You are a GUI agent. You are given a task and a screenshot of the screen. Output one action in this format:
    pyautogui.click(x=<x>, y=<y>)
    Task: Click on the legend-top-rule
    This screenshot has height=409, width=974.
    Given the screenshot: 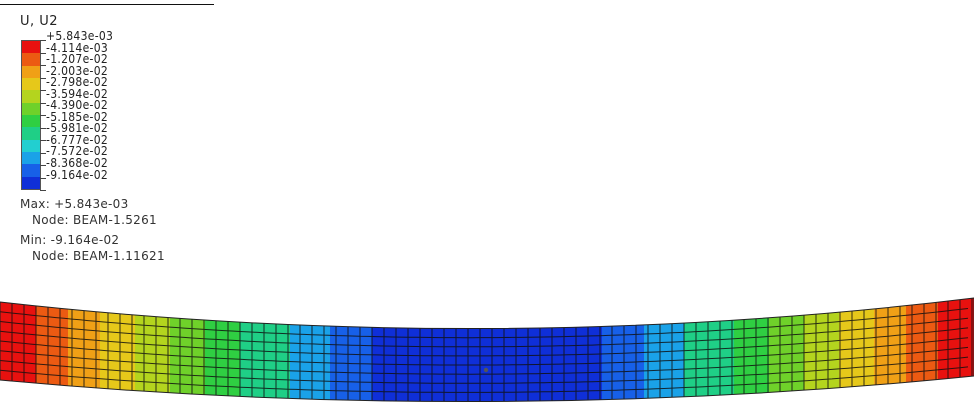 What is the action you would take?
    pyautogui.click(x=107, y=4)
    